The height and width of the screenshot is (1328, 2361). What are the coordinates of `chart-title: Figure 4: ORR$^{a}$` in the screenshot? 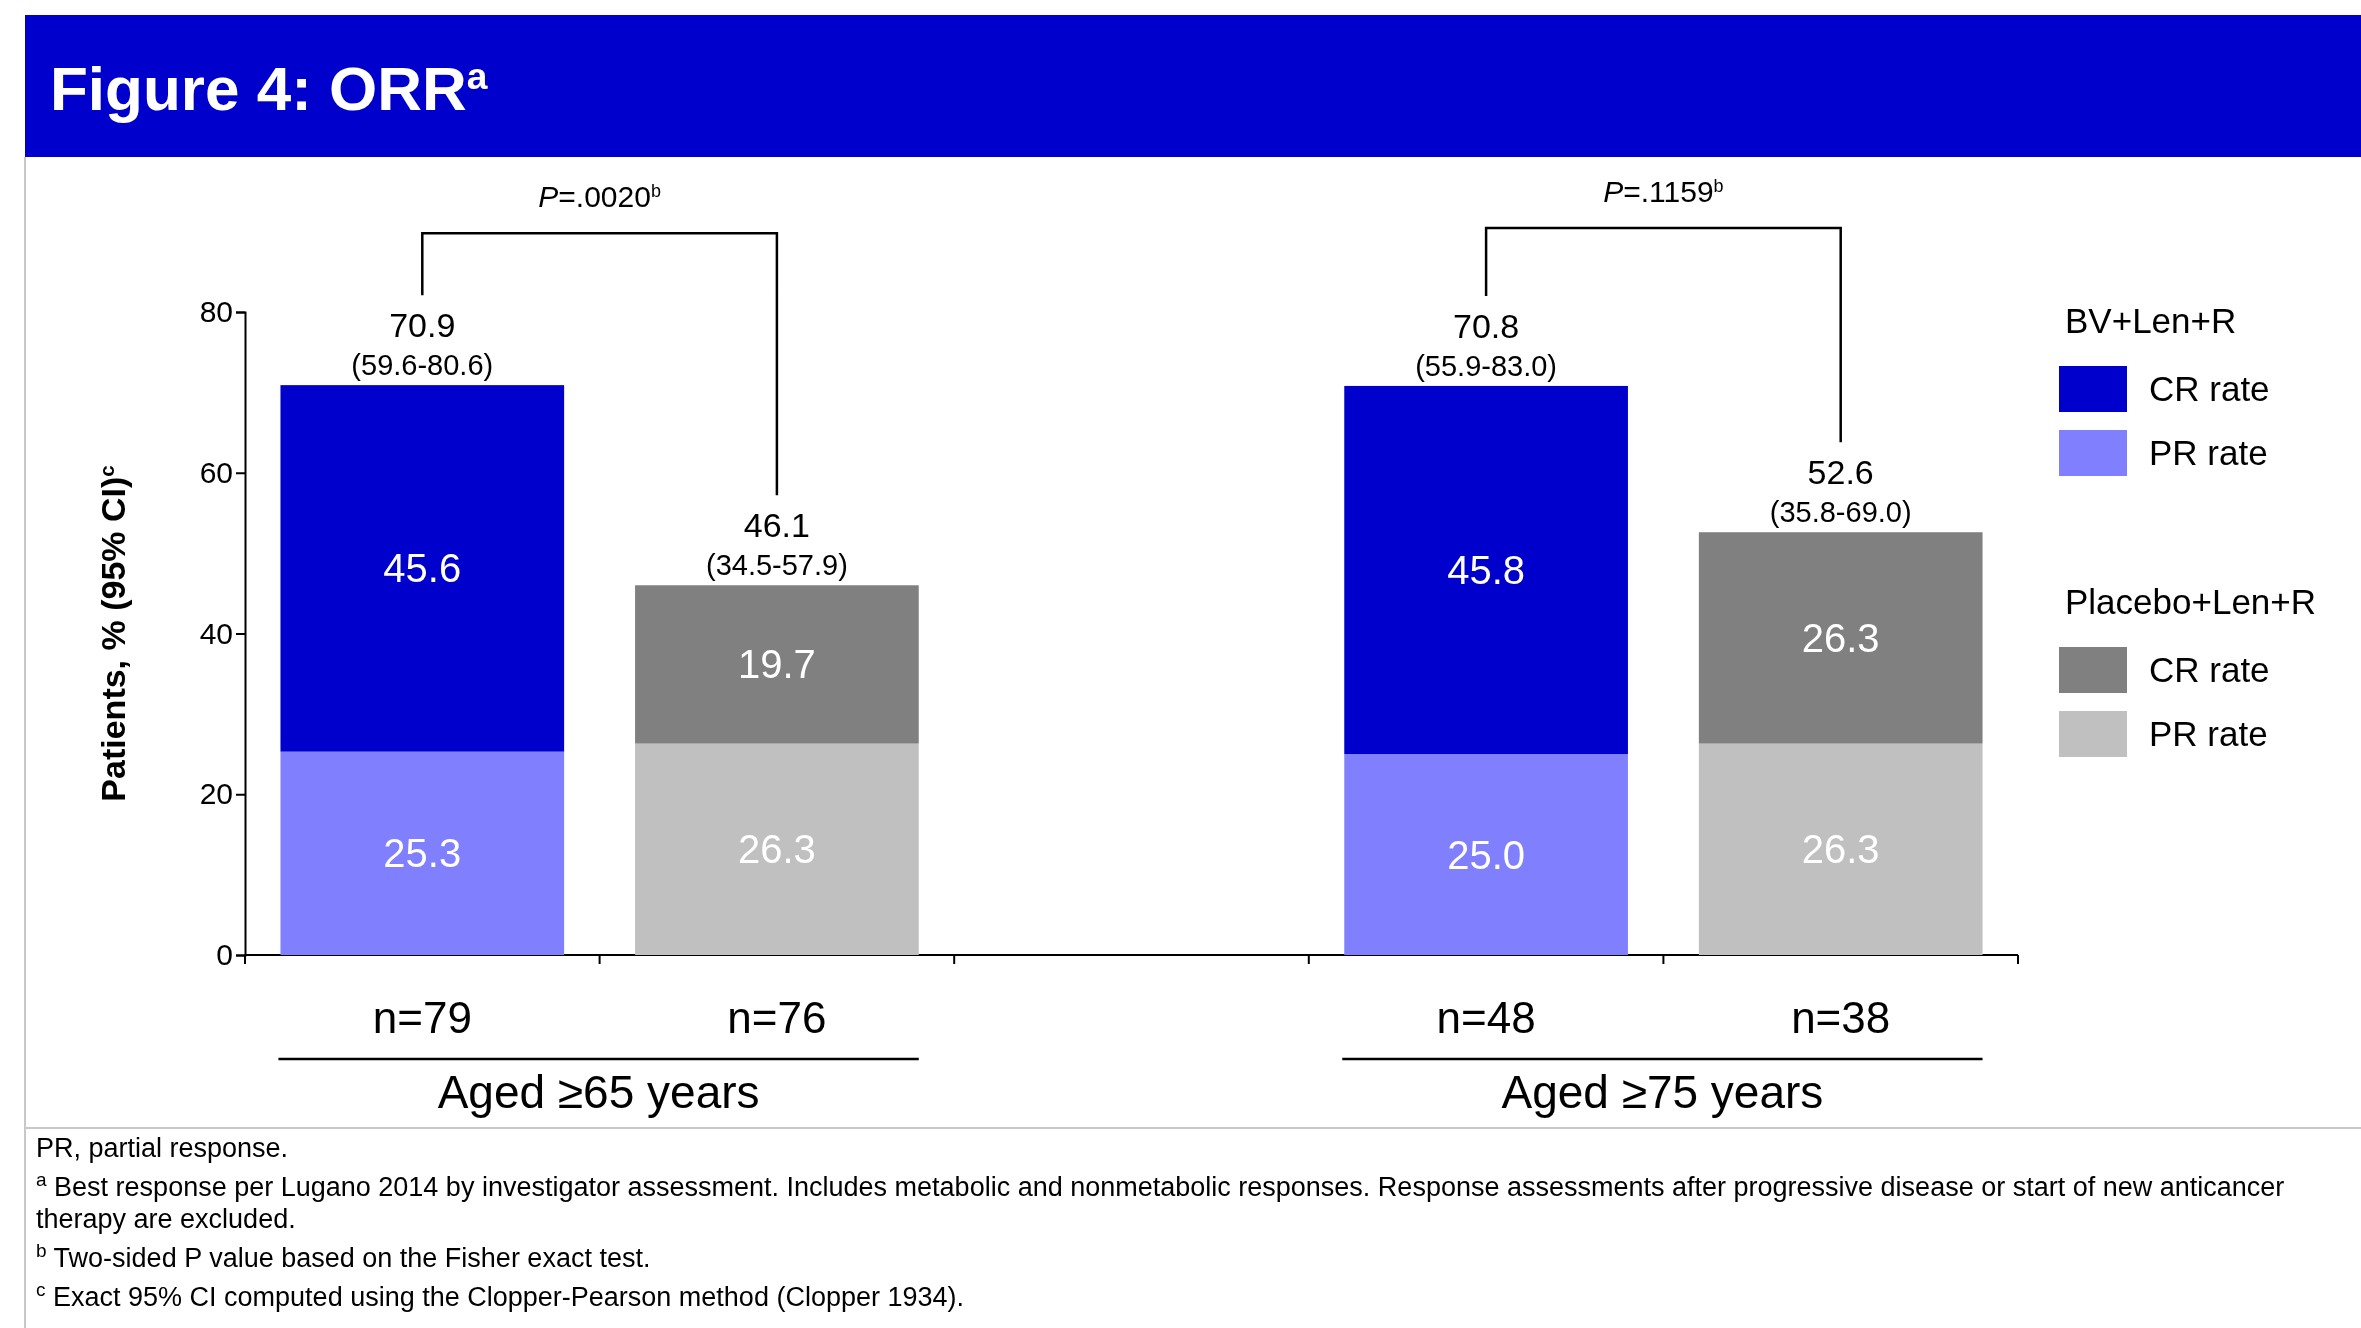 It's located at (269, 88).